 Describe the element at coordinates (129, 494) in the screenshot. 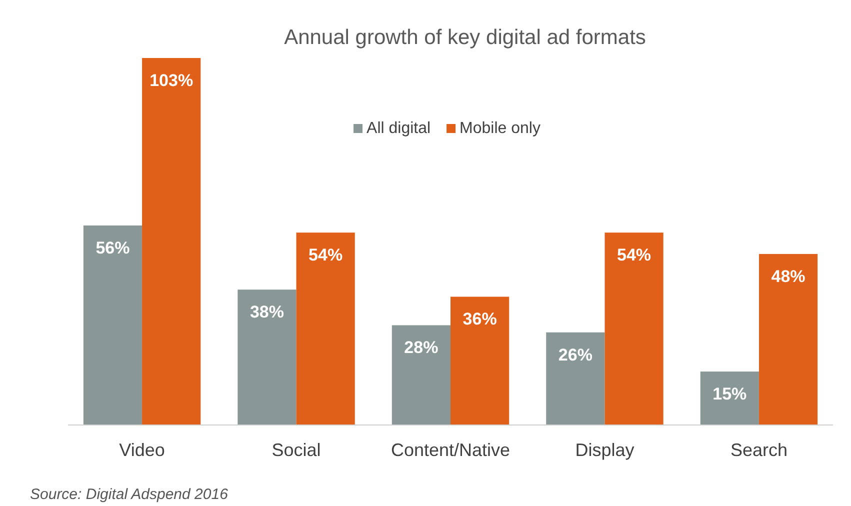

I see `source-note: Source: Digital Adspend 2016` at that location.